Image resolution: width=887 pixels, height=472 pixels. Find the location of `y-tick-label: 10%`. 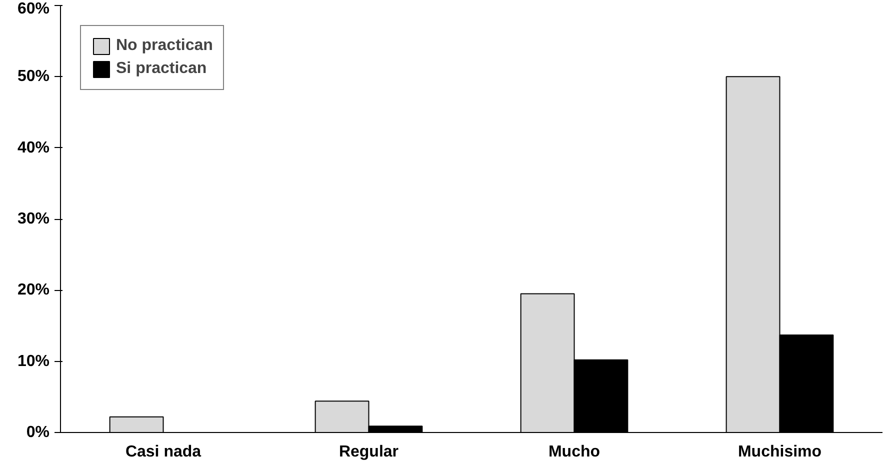

y-tick-label: 10% is located at coordinates (33, 361).